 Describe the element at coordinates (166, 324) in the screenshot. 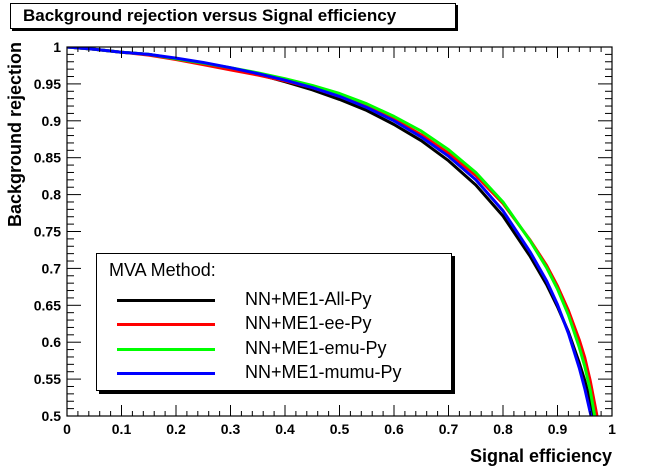

I see `legend-swatch-ee` at that location.